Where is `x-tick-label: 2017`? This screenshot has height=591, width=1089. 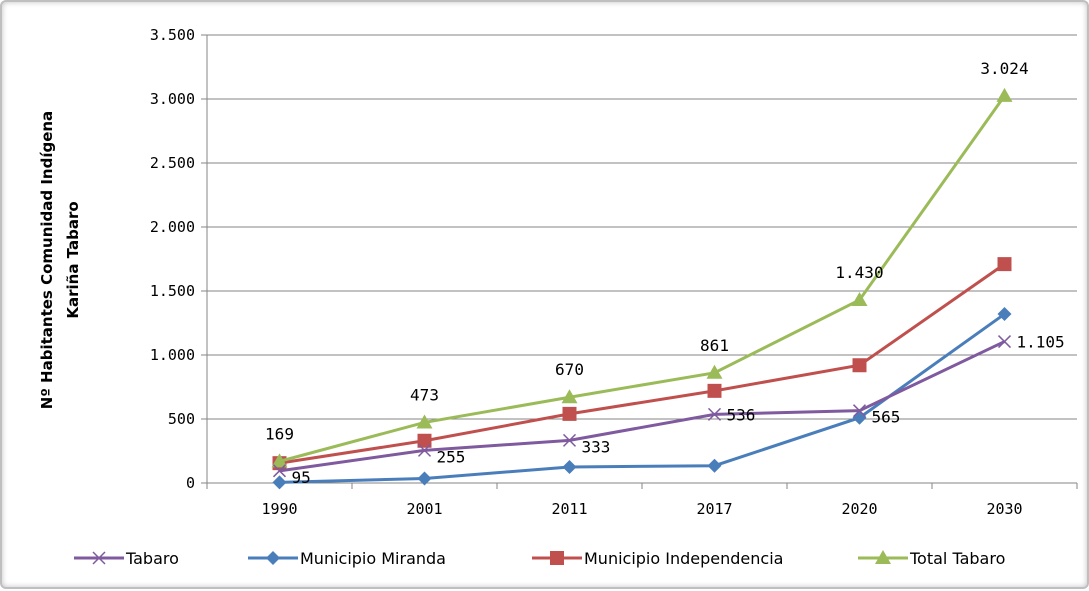 x-tick-label: 2017 is located at coordinates (714, 509).